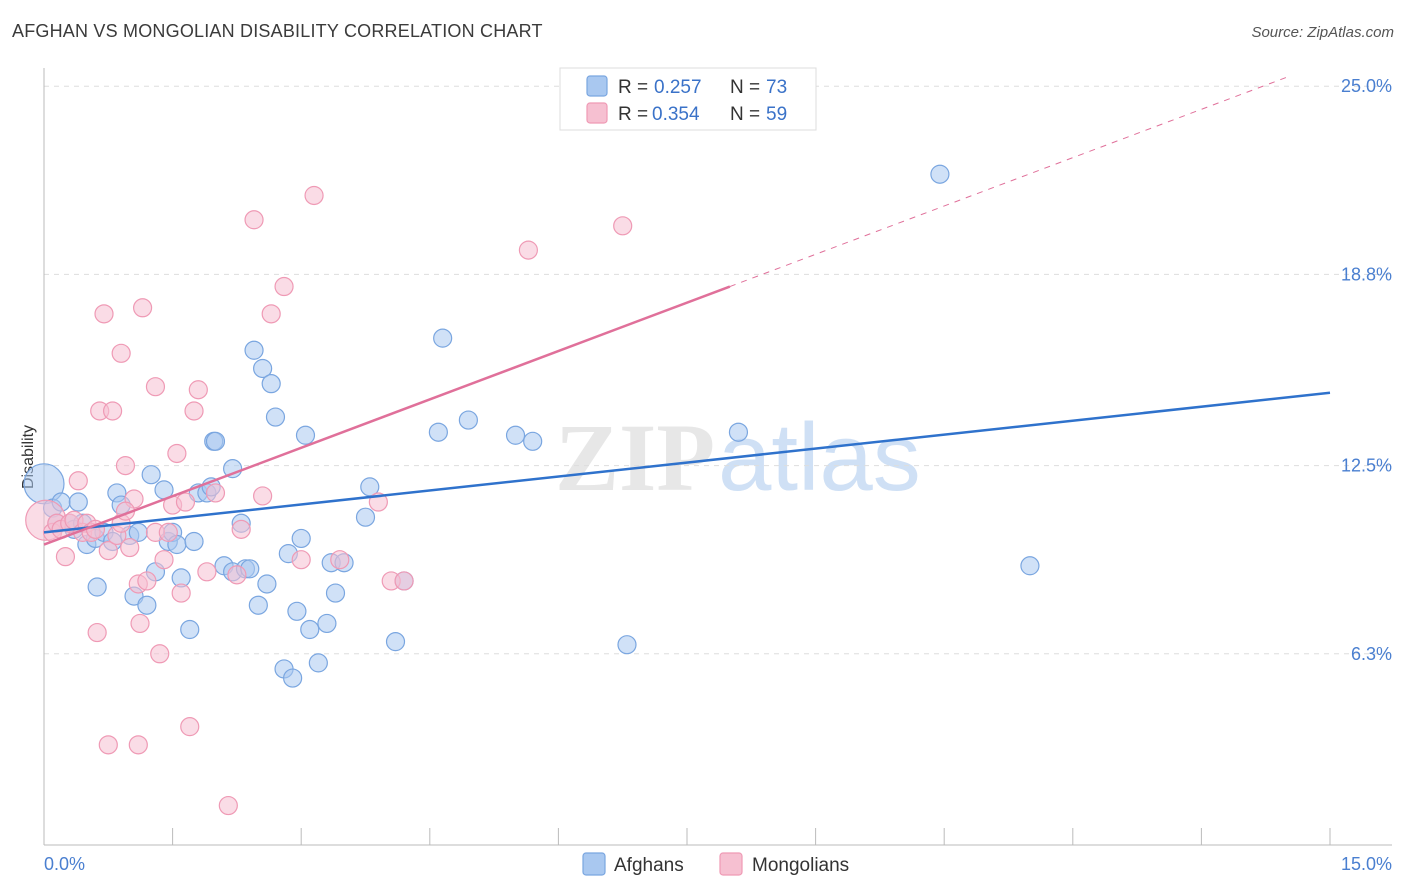 This screenshot has width=1406, height=892. Describe the element at coordinates (1366, 466) in the screenshot. I see `y-tick-label: 12.5%` at that location.